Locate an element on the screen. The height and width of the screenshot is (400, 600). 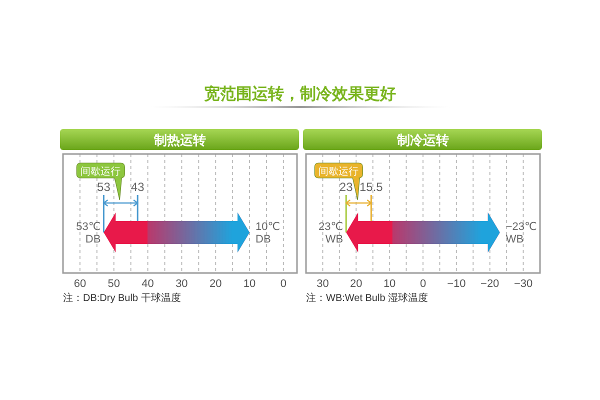
ref-line-label: 53 is located at coordinates (104, 187).